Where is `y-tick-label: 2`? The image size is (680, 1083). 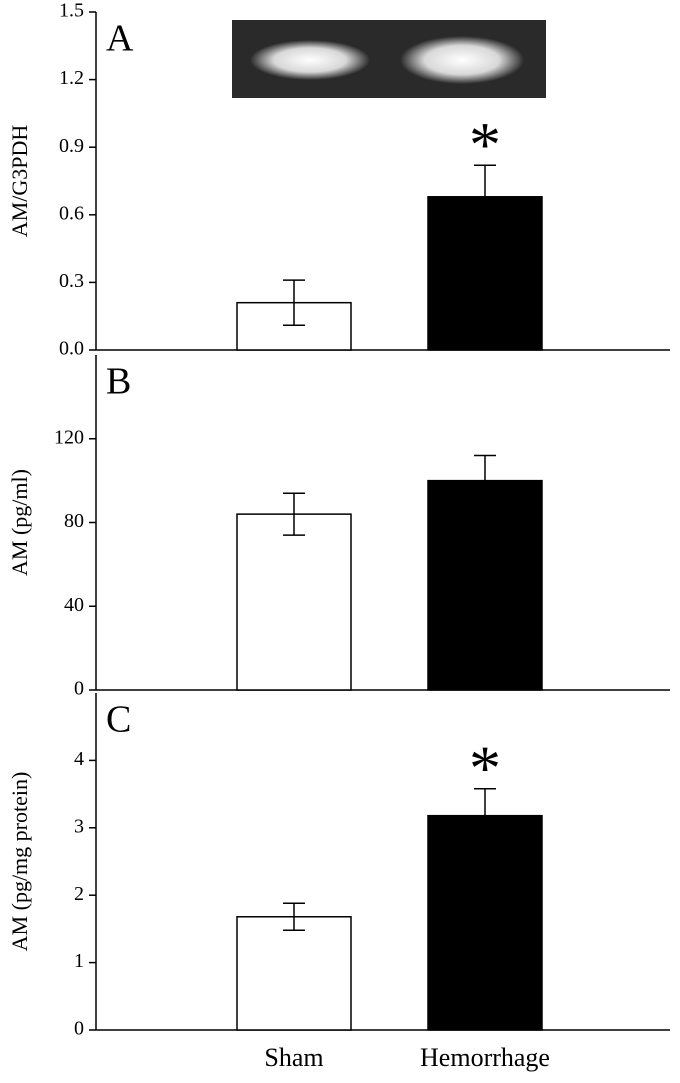
y-tick-label: 2 is located at coordinates (79, 894).